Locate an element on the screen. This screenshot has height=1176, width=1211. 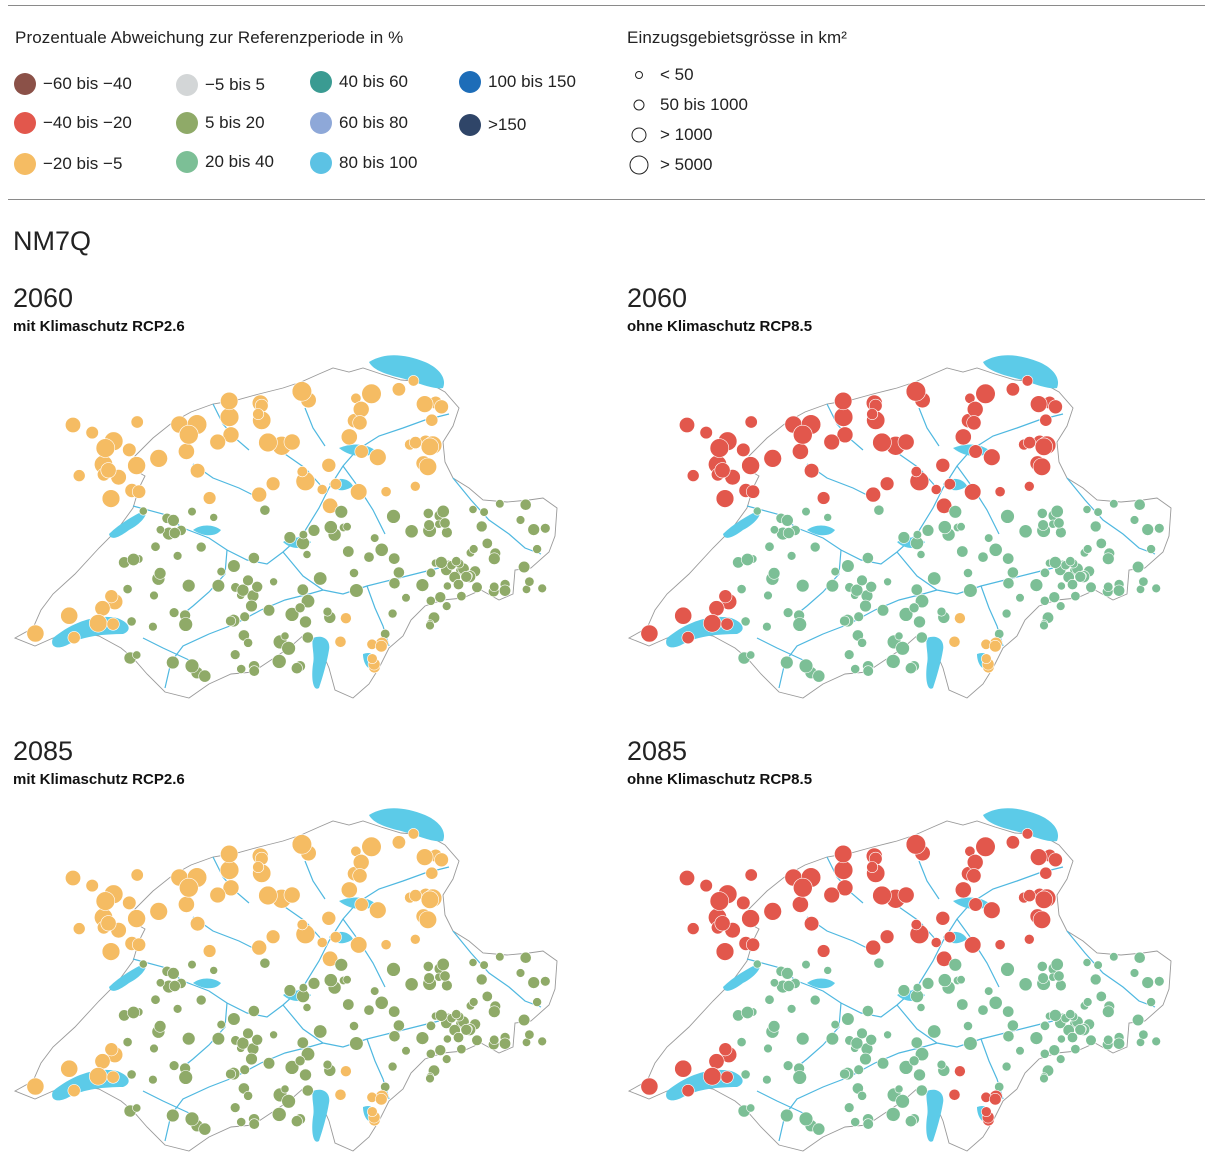
legend-label: 80 bis 100 is located at coordinates (378, 162).